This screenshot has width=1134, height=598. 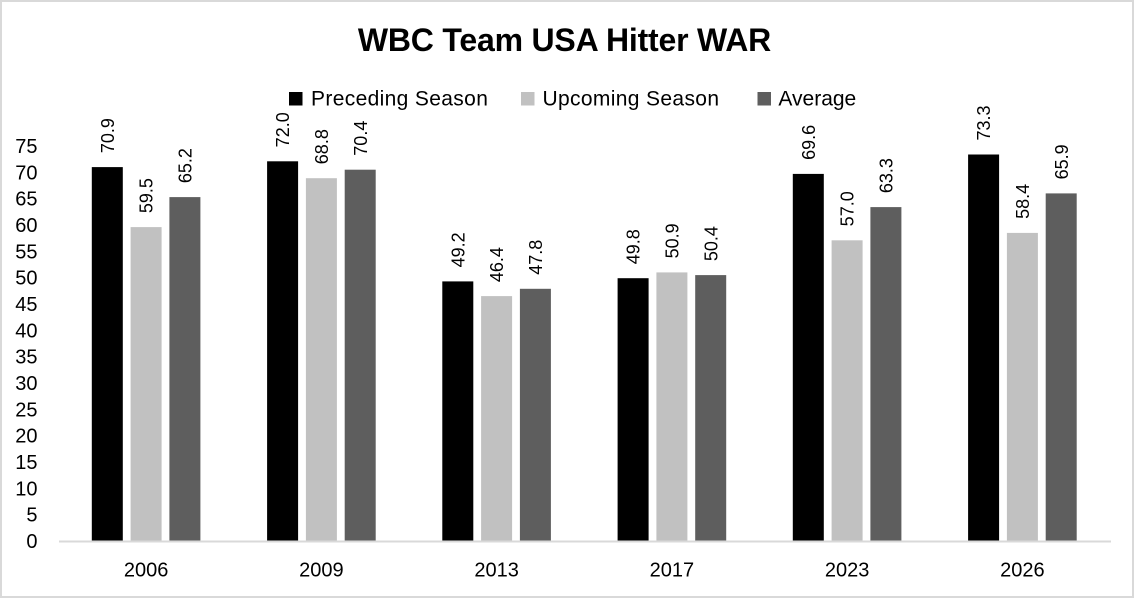 I want to click on svg-text: 2006, so click(x=146, y=570).